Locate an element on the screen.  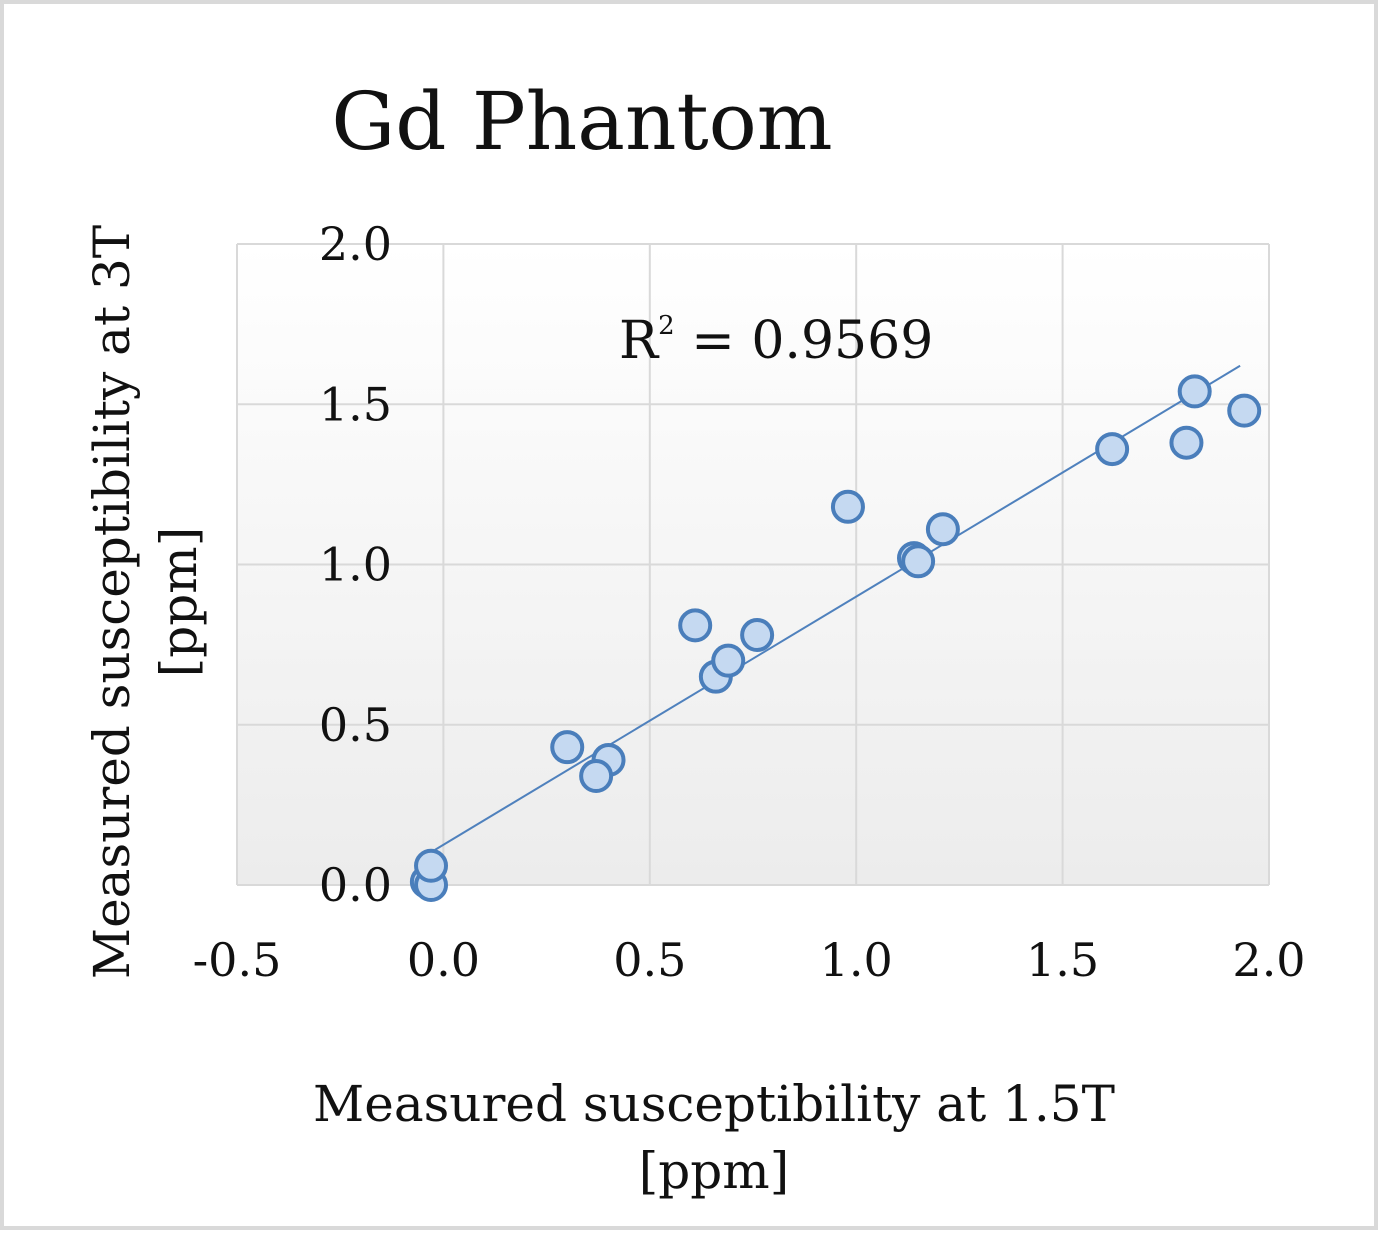
r-squared-base: R is located at coordinates (639, 341).